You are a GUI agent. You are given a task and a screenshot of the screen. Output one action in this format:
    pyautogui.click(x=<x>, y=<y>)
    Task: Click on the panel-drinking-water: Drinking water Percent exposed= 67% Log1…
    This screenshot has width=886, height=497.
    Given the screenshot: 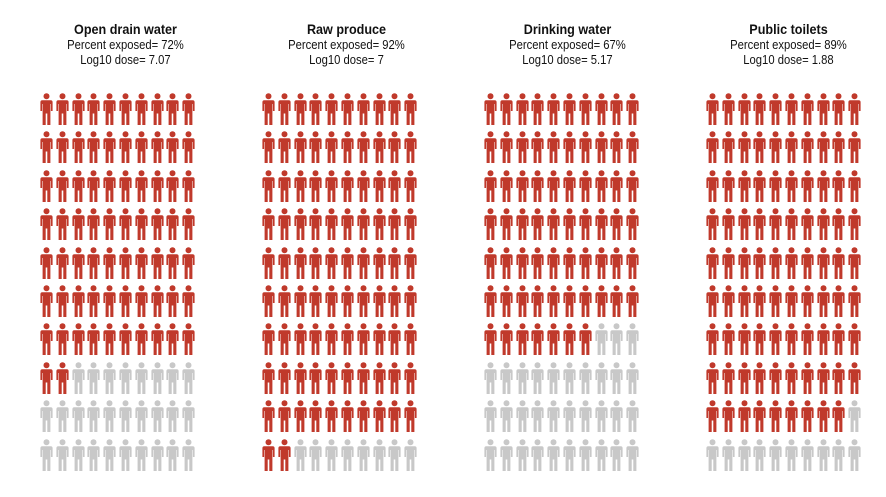 What is the action you would take?
    pyautogui.click(x=567, y=44)
    